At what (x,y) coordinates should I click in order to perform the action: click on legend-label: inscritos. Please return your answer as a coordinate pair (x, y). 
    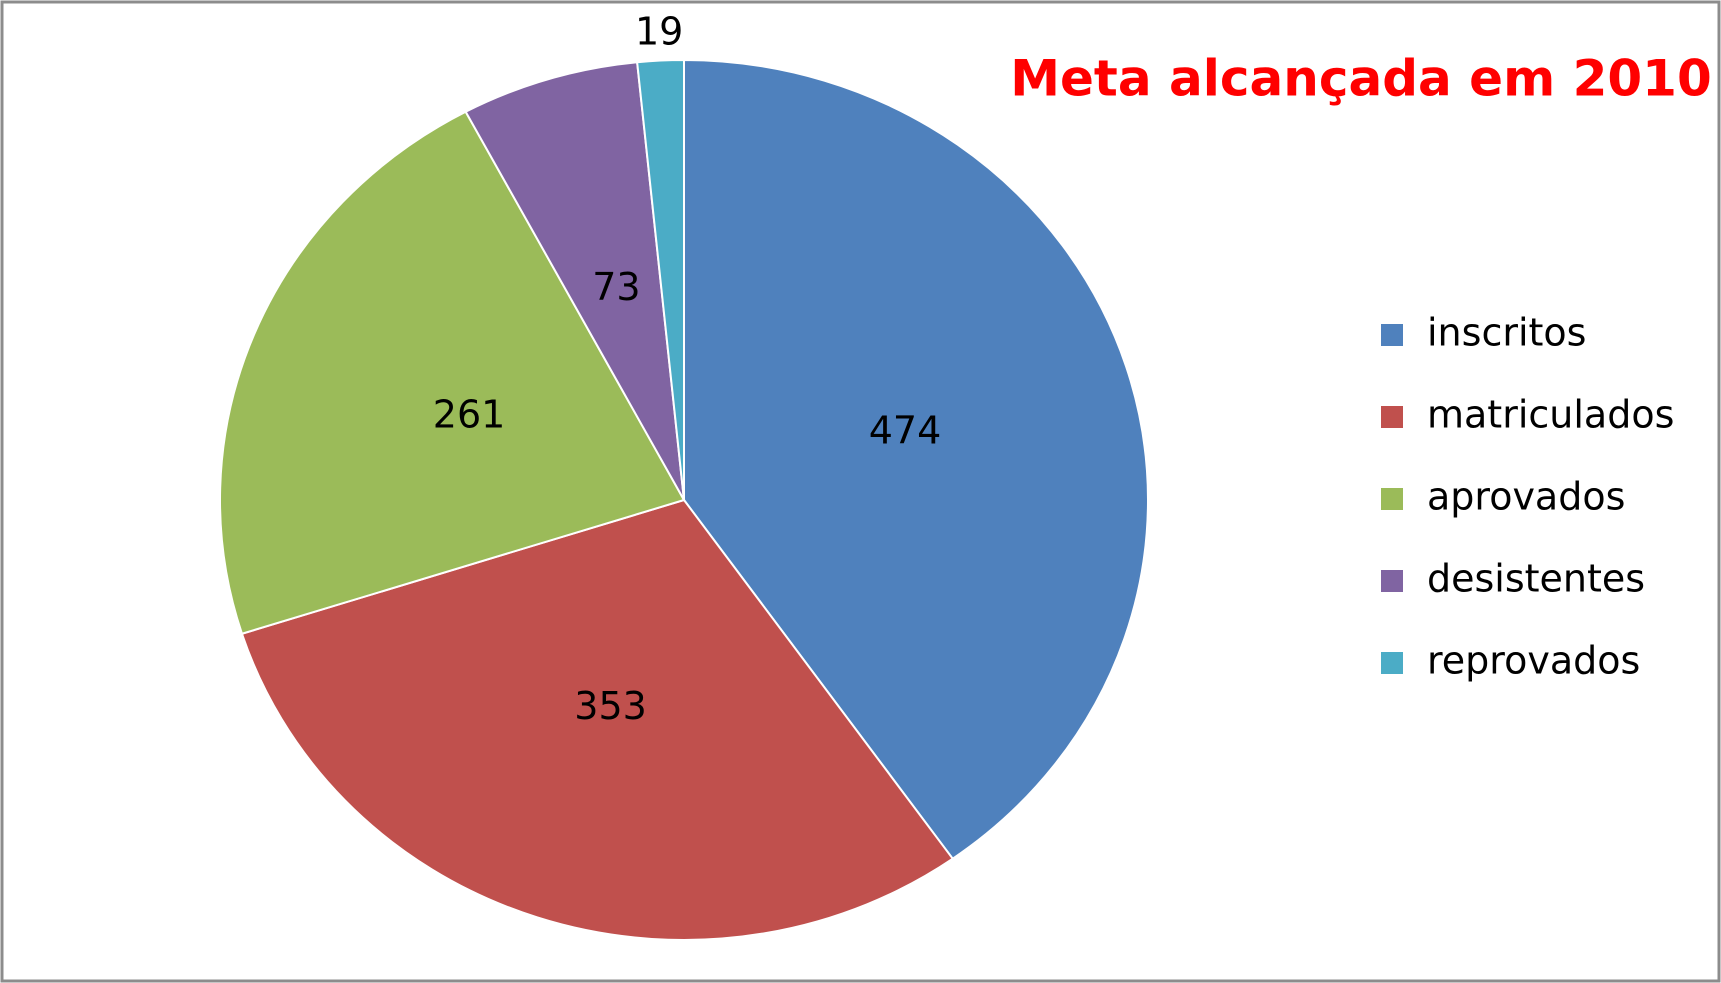
    Looking at the image, I should click on (1506, 333).